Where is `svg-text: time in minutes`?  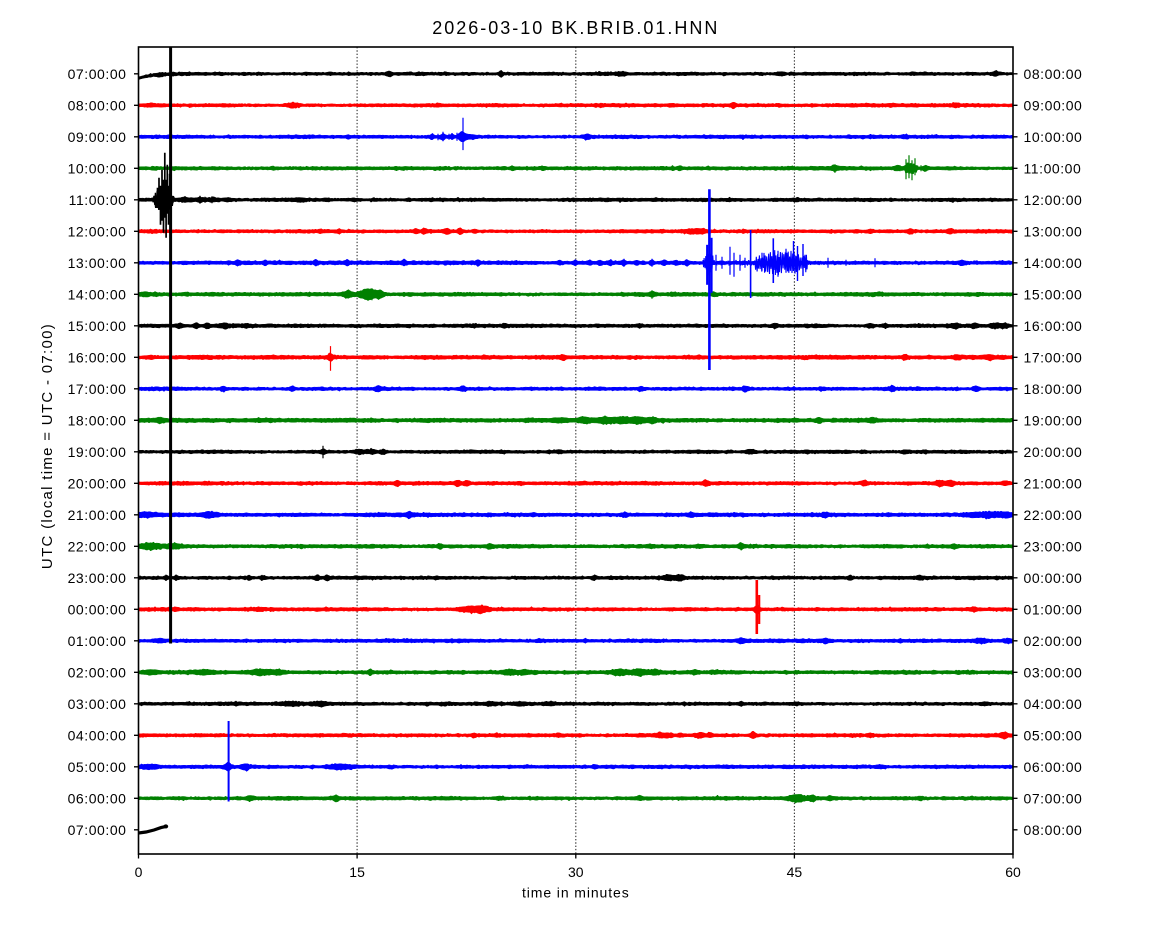
svg-text: time in minutes is located at coordinates (576, 893).